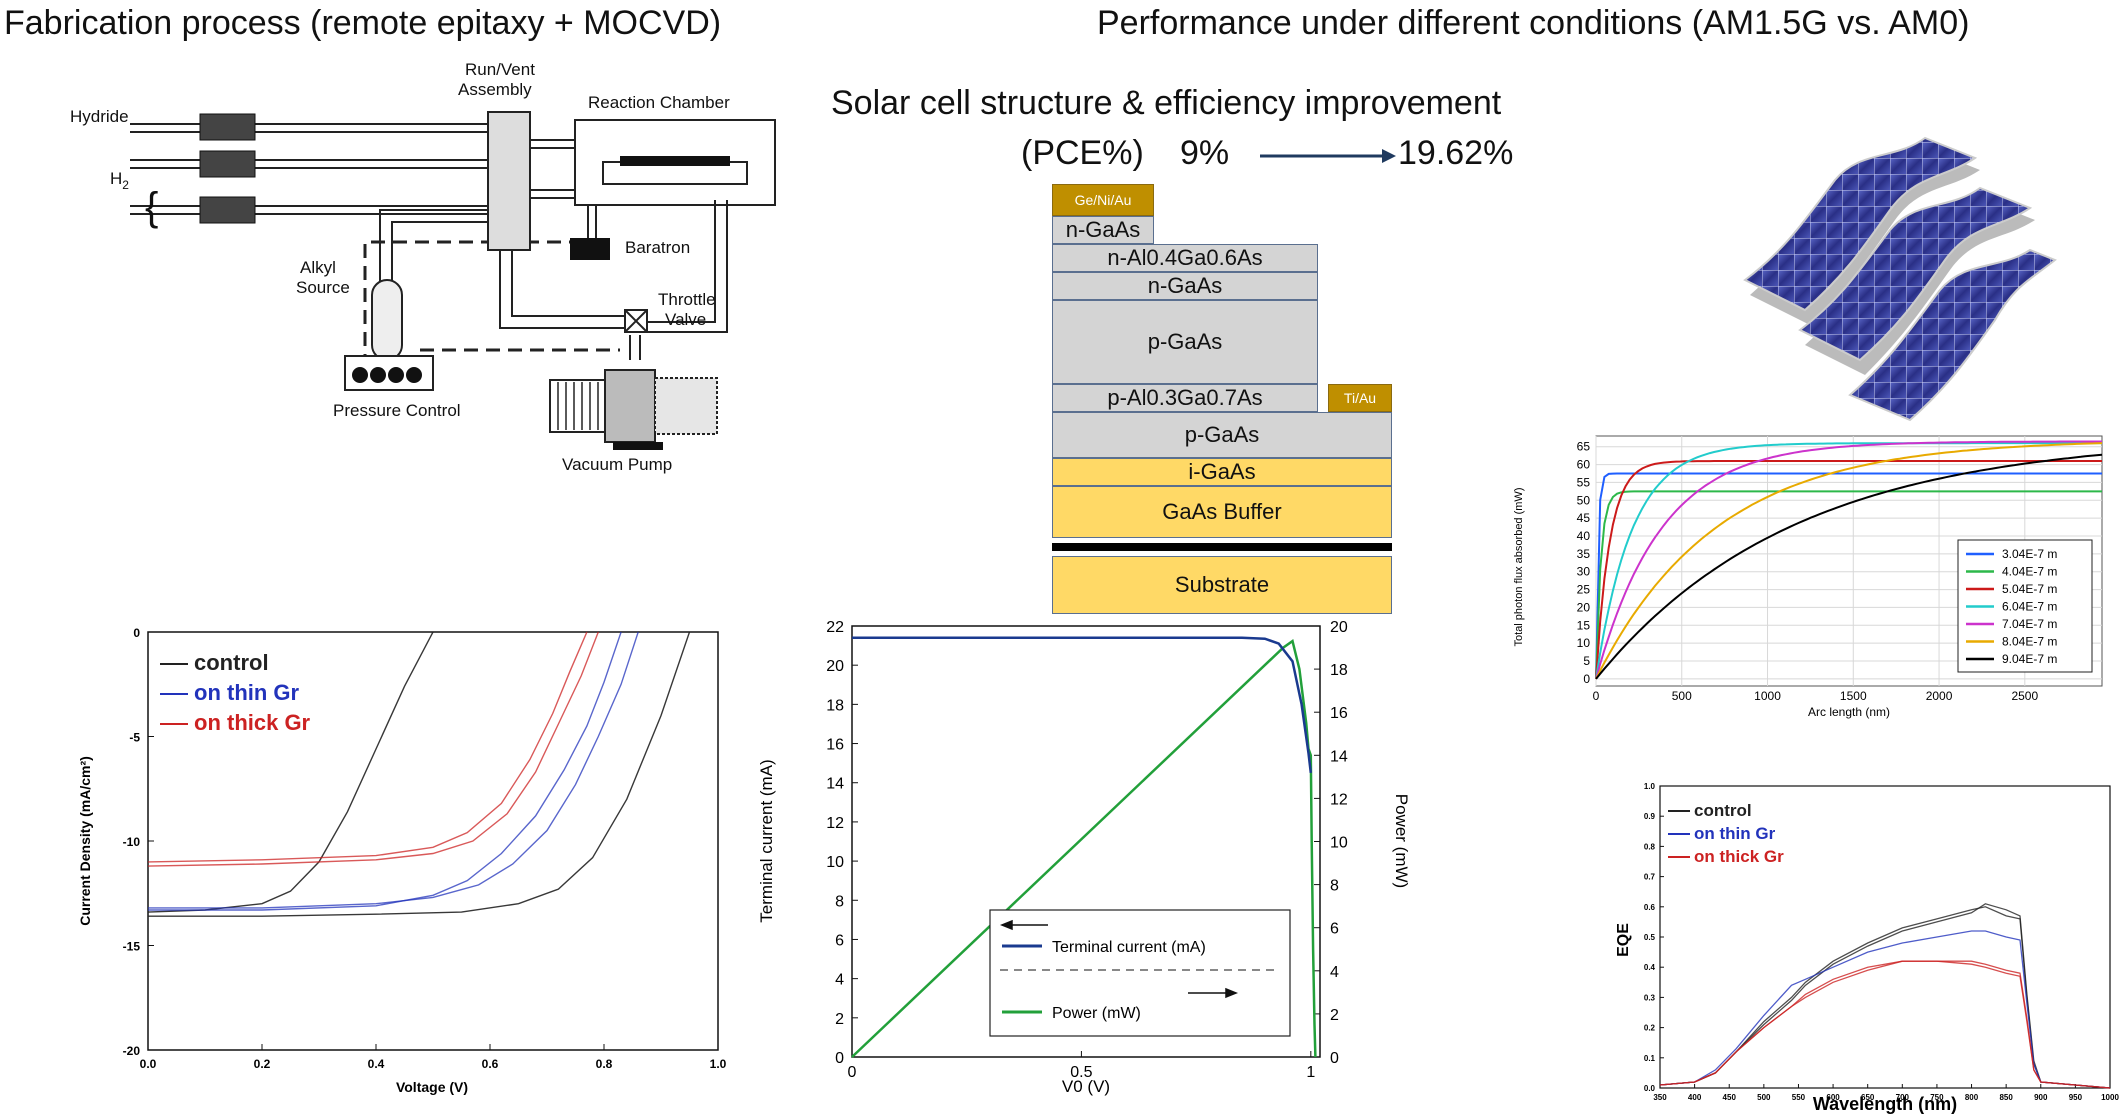  I want to click on iv-current-line, so click(1082, 705).